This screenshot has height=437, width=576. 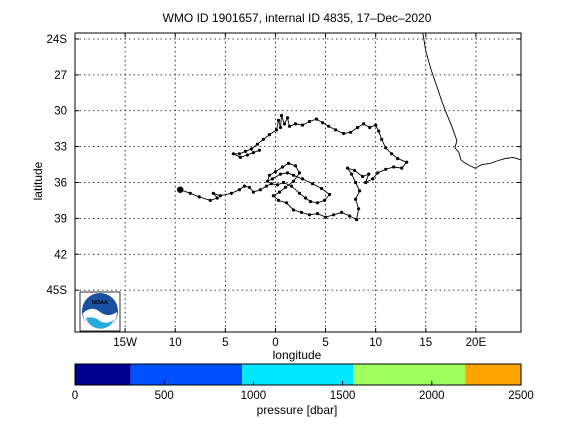 What do you see at coordinates (254, 396) in the screenshot?
I see `colorbar-tick-label: 1000` at bounding box center [254, 396].